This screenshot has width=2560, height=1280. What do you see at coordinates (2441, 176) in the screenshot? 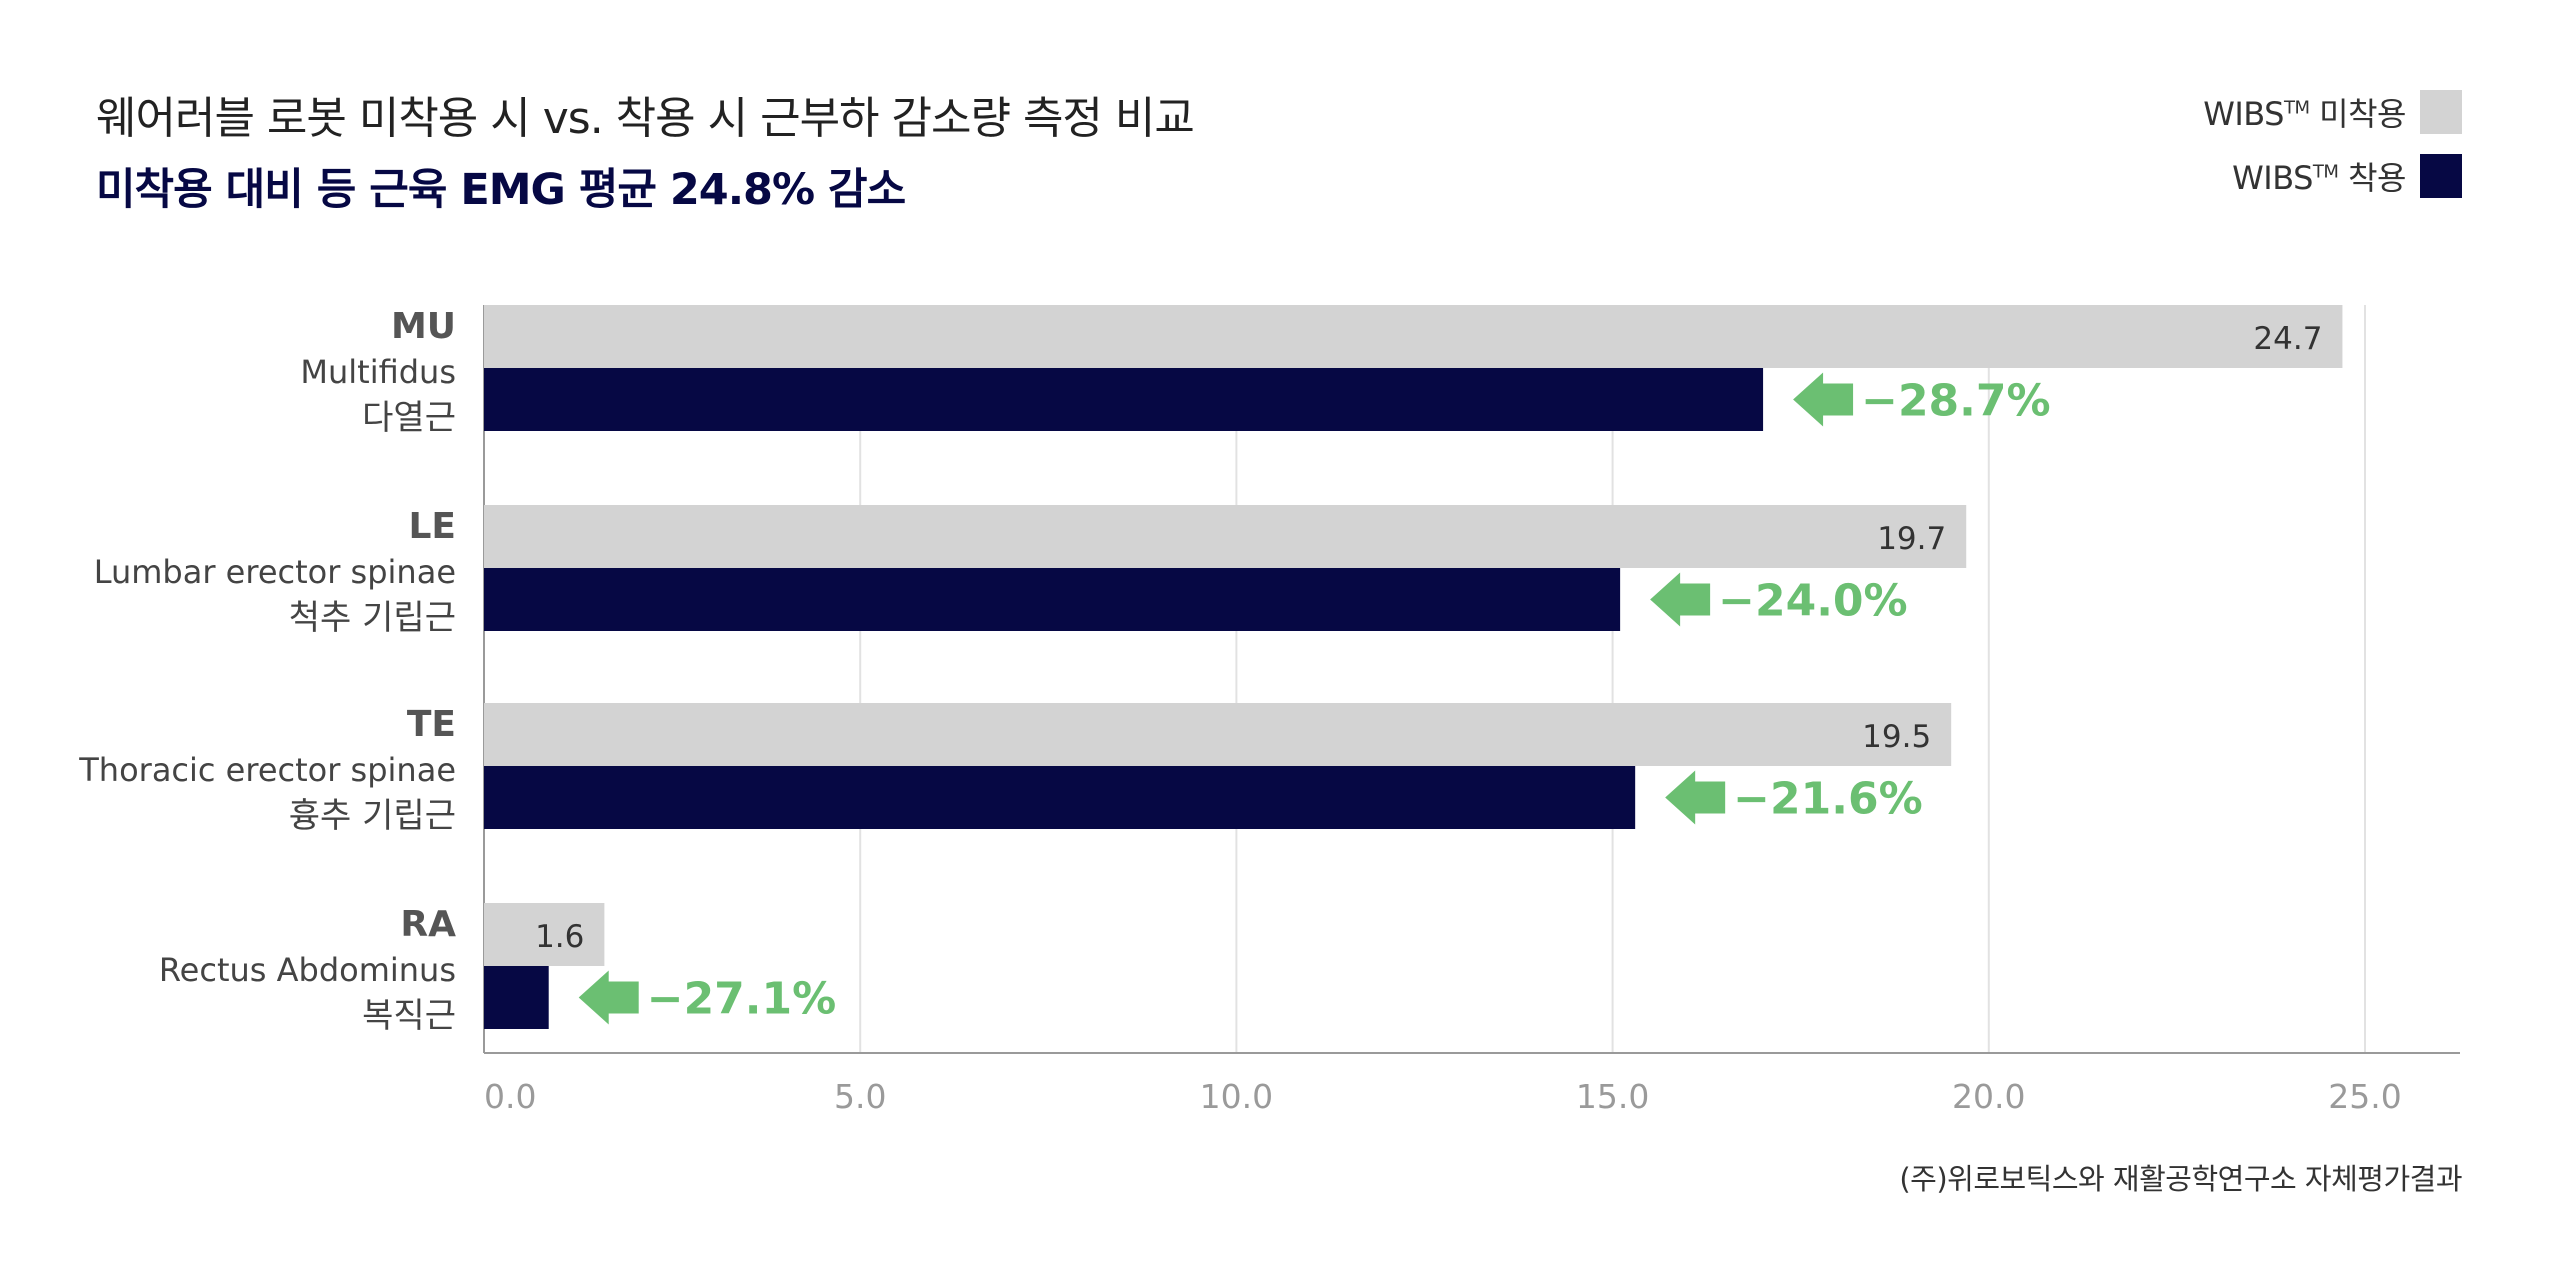
I see `legend-swatch-worn` at bounding box center [2441, 176].